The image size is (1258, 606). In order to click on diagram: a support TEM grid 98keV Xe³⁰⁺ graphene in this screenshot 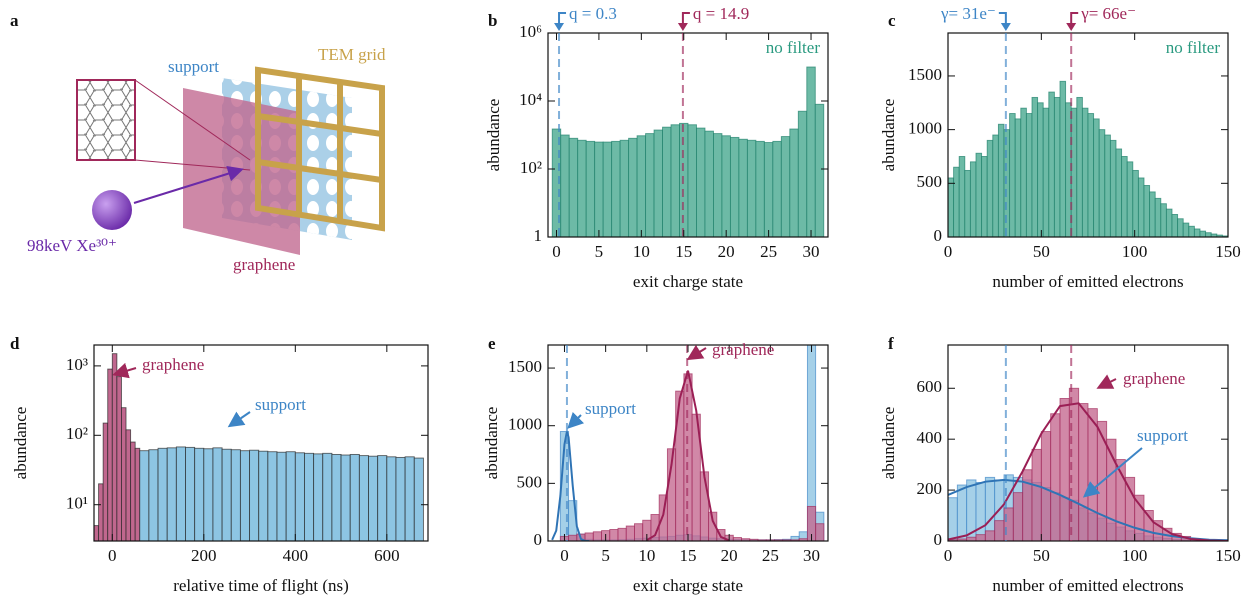, I will do `click(198, 142)`.